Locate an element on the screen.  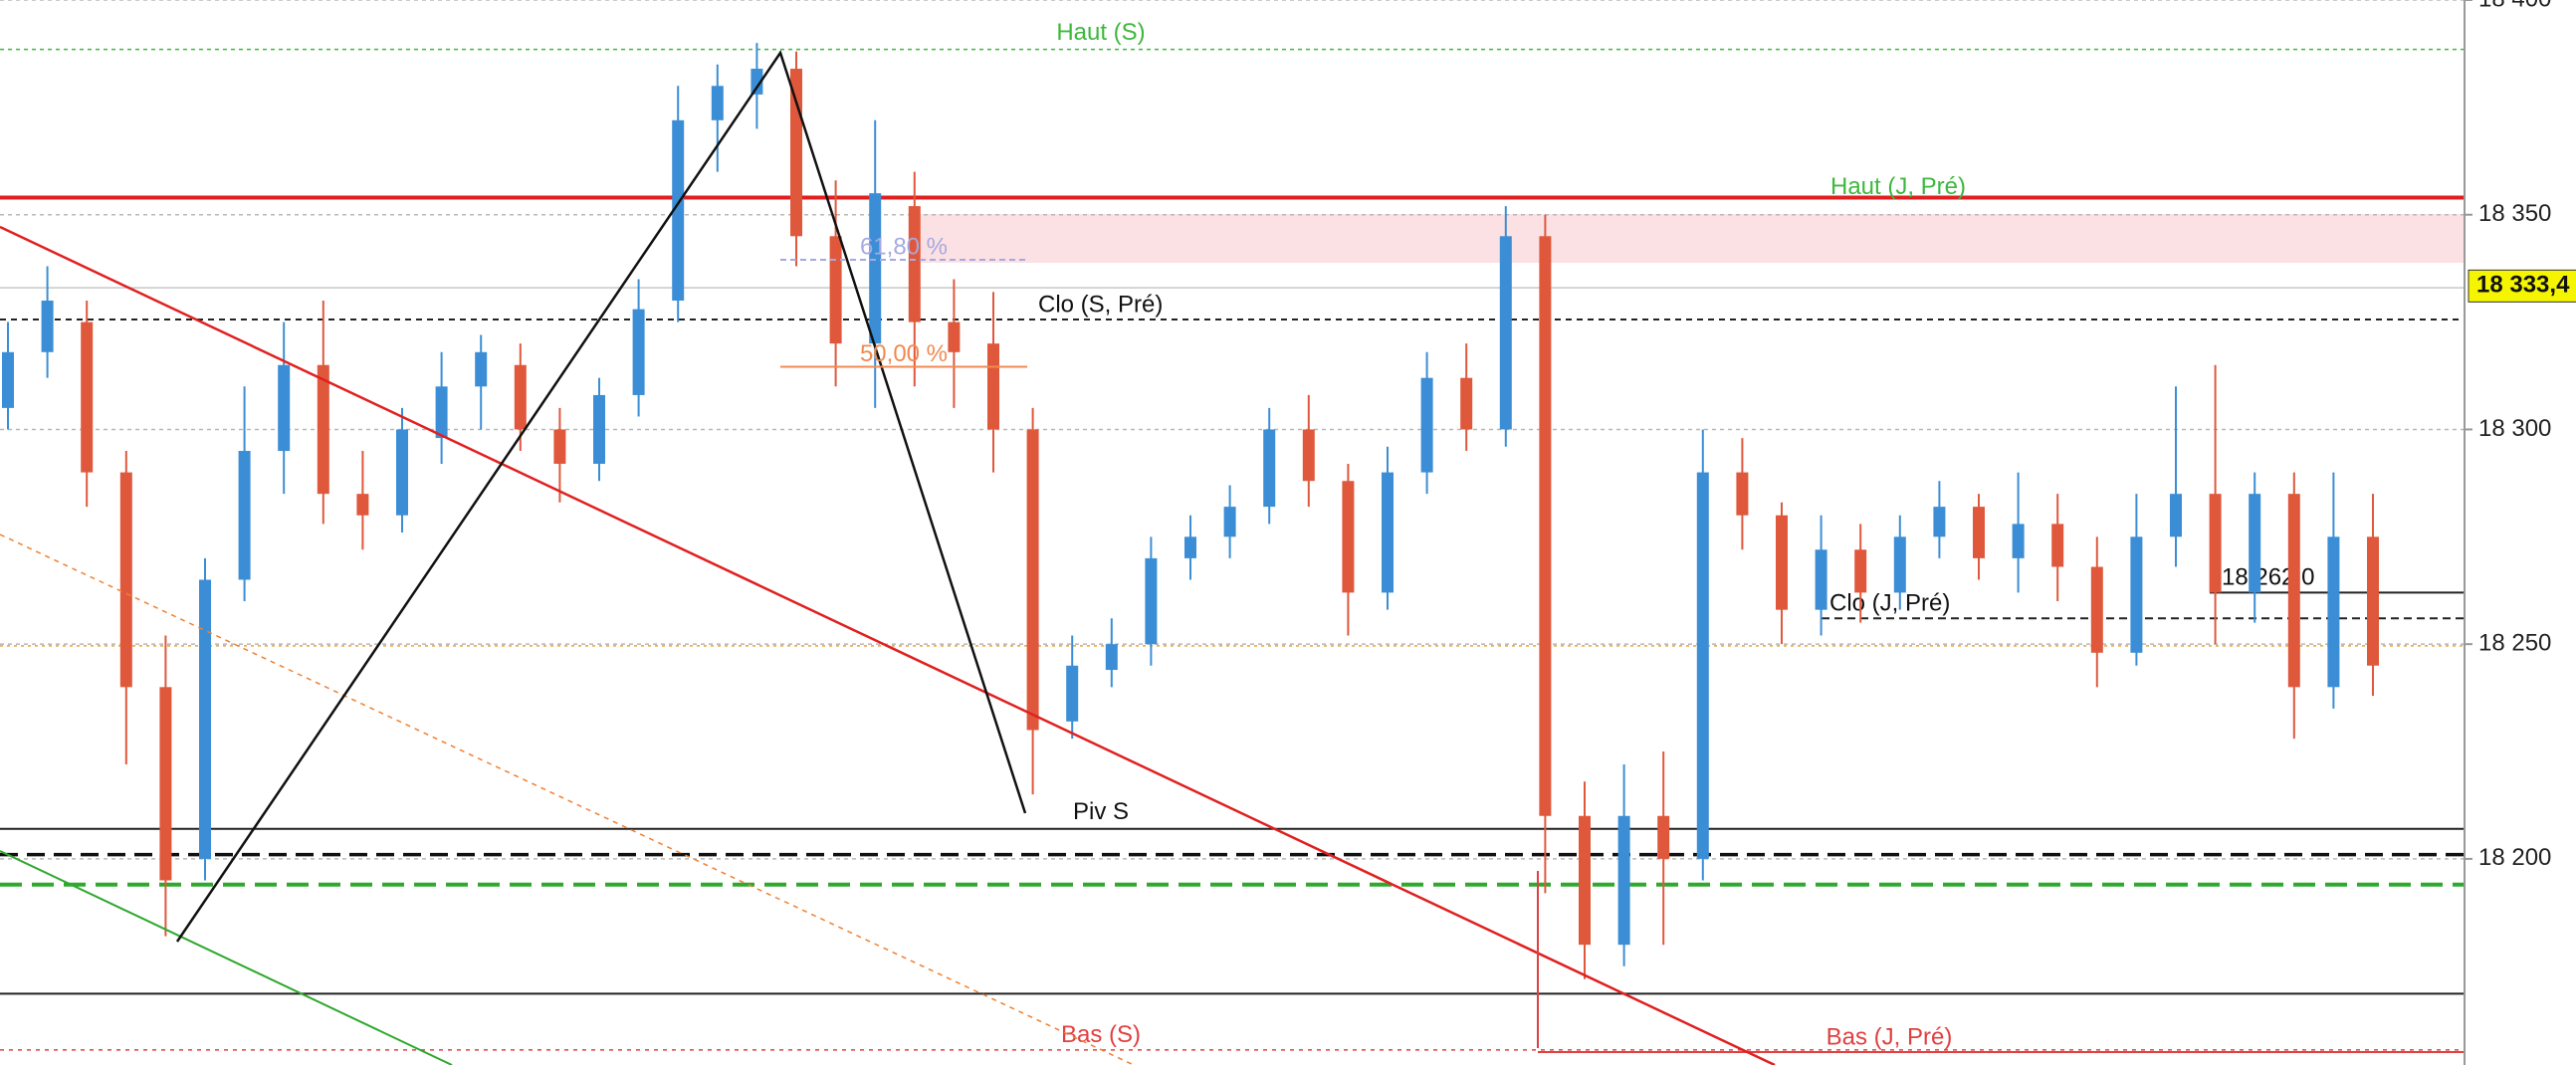
level-label: Piv S is located at coordinates (1101, 812).